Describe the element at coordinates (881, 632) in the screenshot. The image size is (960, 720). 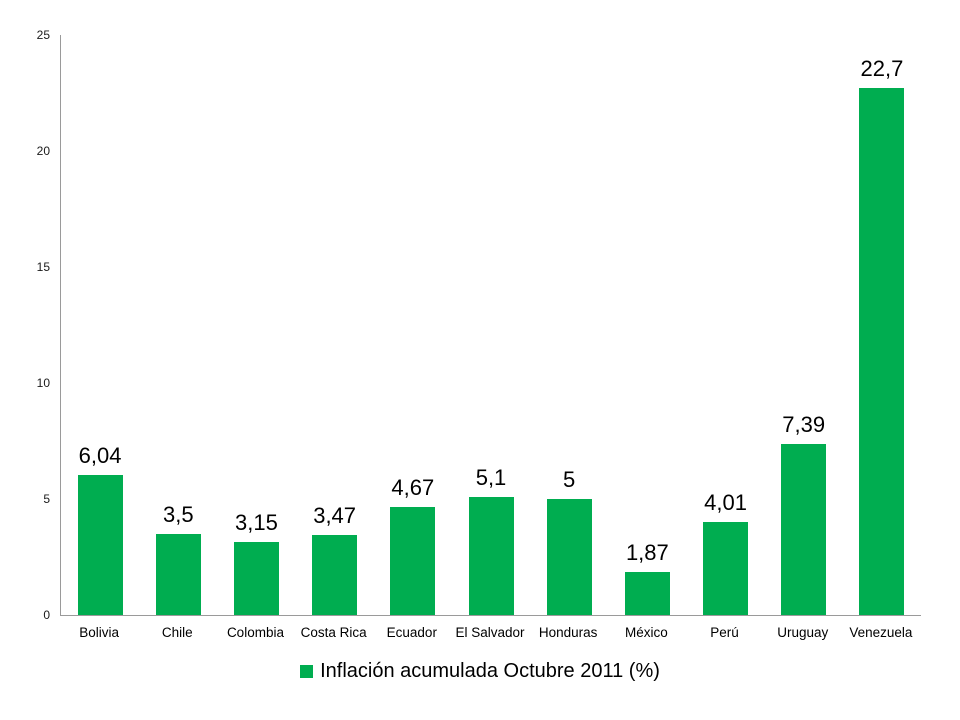
I see `x-axis-category-label: Venezuela` at that location.